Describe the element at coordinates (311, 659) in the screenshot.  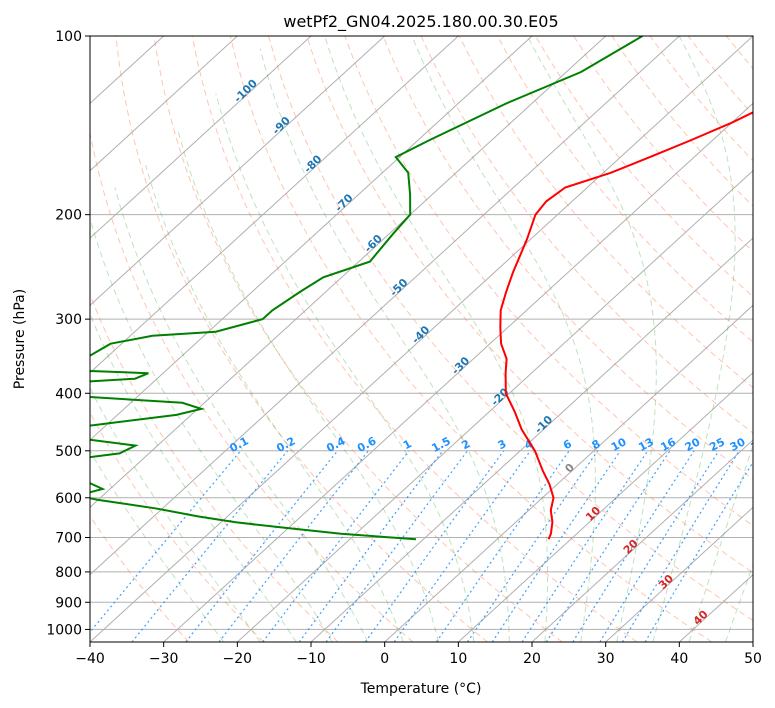
I see `x-tick-label: −10` at that location.